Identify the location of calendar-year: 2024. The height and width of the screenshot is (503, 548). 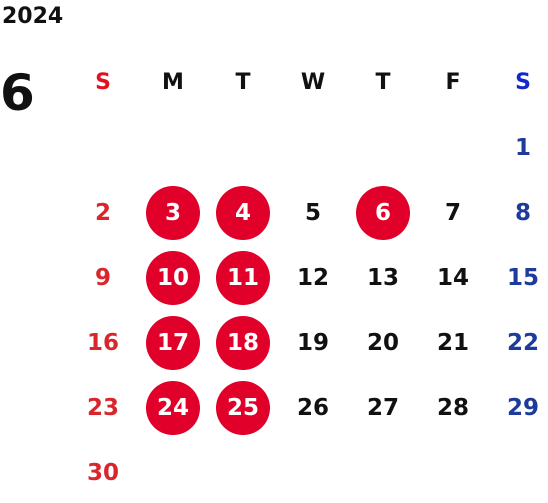
(33, 16).